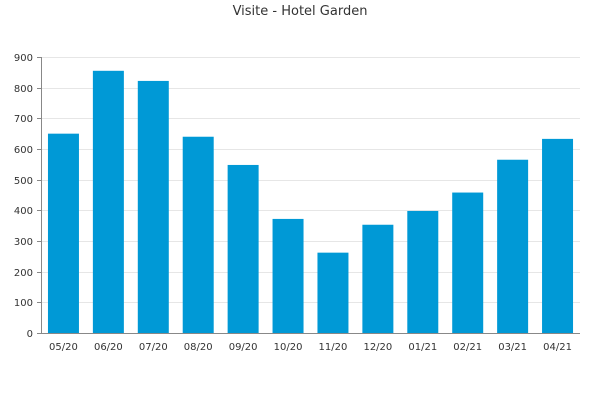  What do you see at coordinates (23, 211) in the screenshot?
I see `y-tick-label: 400` at bounding box center [23, 211].